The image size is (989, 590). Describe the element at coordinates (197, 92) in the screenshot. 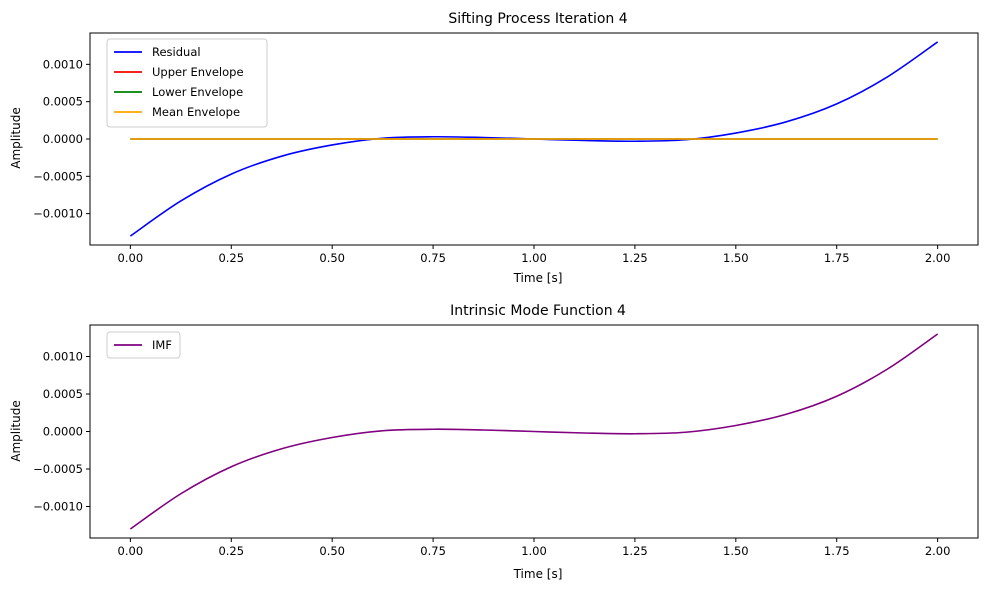

I see `legend-label-lower-envelope: Lower Envelope` at that location.